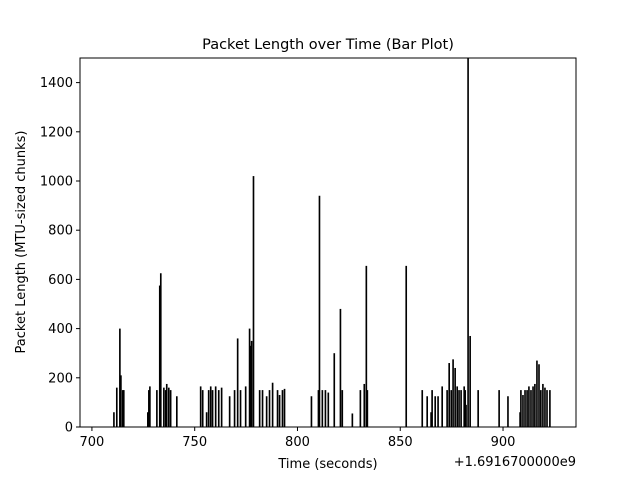 This screenshot has height=480, width=640. What do you see at coordinates (297, 442) in the screenshot?
I see `x-tick-label: 800` at bounding box center [297, 442].